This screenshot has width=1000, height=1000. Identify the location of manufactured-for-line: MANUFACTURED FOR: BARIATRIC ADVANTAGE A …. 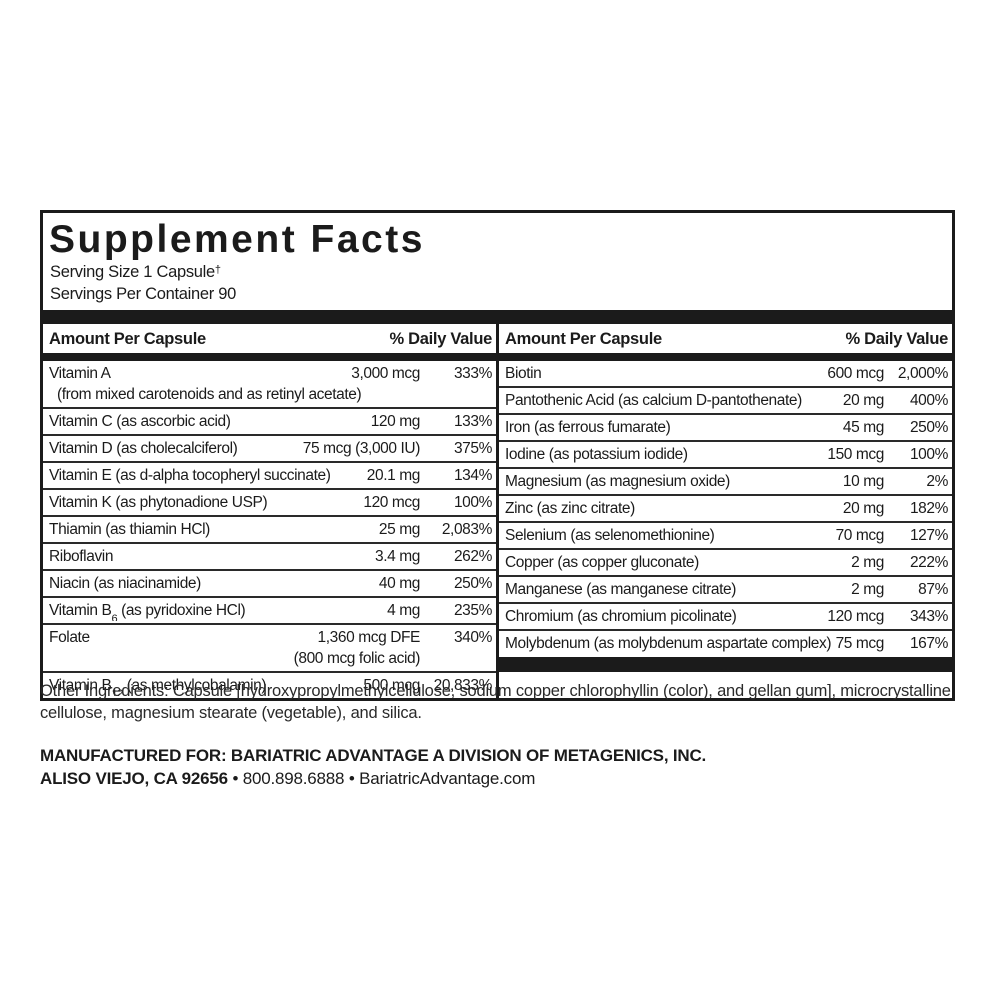
(373, 755).